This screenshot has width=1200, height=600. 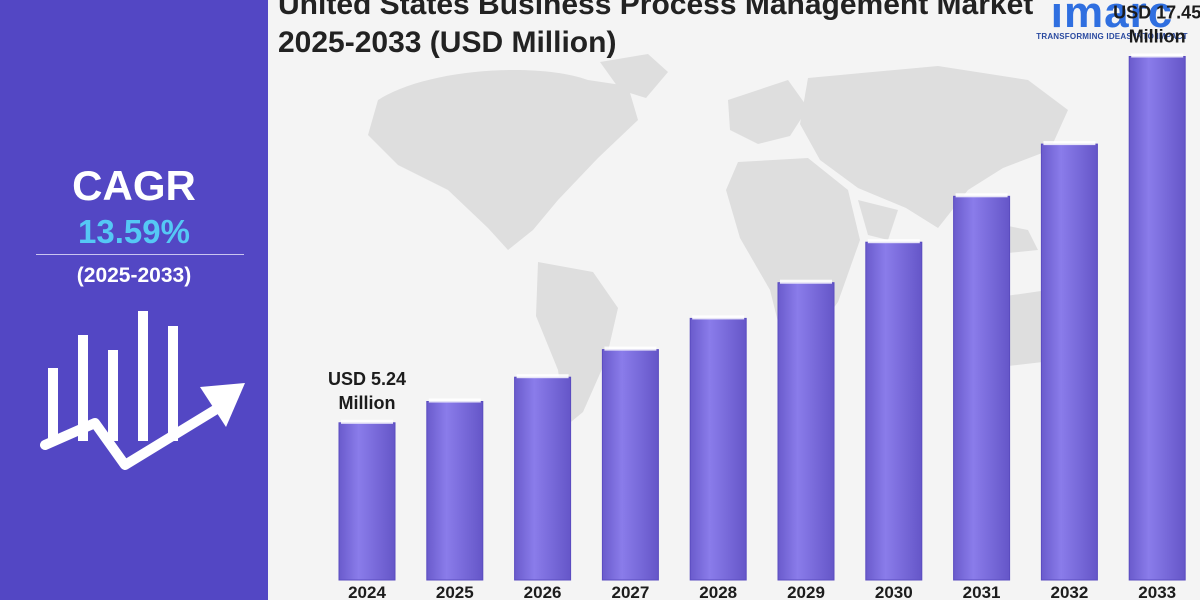 I want to click on bar-highlight-2024, so click(x=367, y=421).